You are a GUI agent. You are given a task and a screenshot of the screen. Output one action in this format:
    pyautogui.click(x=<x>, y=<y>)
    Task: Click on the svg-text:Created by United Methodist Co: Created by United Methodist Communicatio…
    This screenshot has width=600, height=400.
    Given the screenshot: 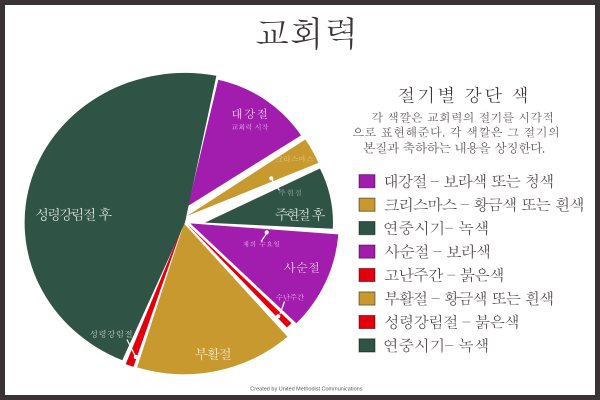 What is the action you would take?
    pyautogui.click(x=306, y=389)
    